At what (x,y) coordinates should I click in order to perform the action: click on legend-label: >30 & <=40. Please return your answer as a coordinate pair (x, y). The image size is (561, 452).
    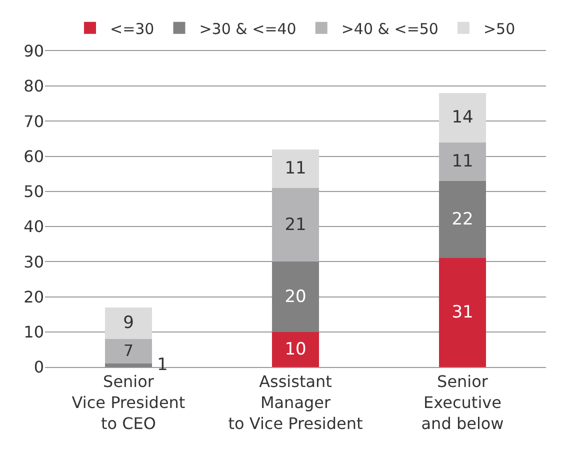
    Looking at the image, I should click on (247, 29).